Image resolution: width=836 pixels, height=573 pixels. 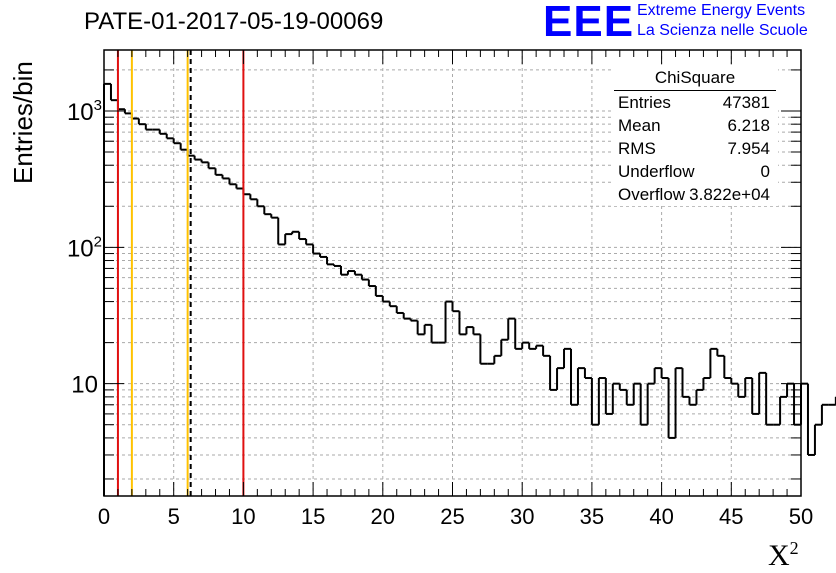 I want to click on marker-lines, so click(x=180, y=273).